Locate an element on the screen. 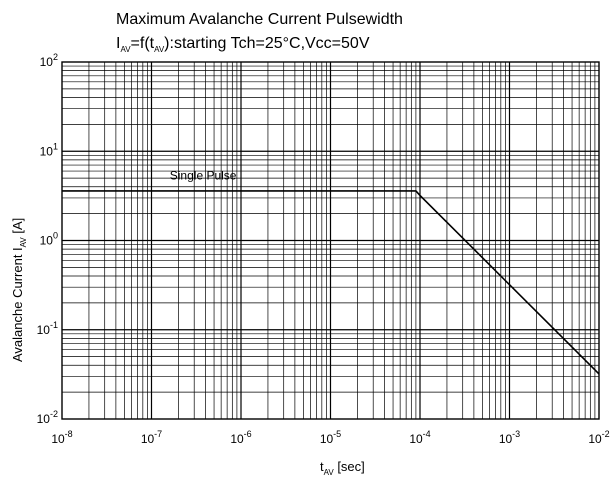 Image resolution: width=613 pixels, height=485 pixels. y-tick-label: 10⁻² is located at coordinates (47, 417).